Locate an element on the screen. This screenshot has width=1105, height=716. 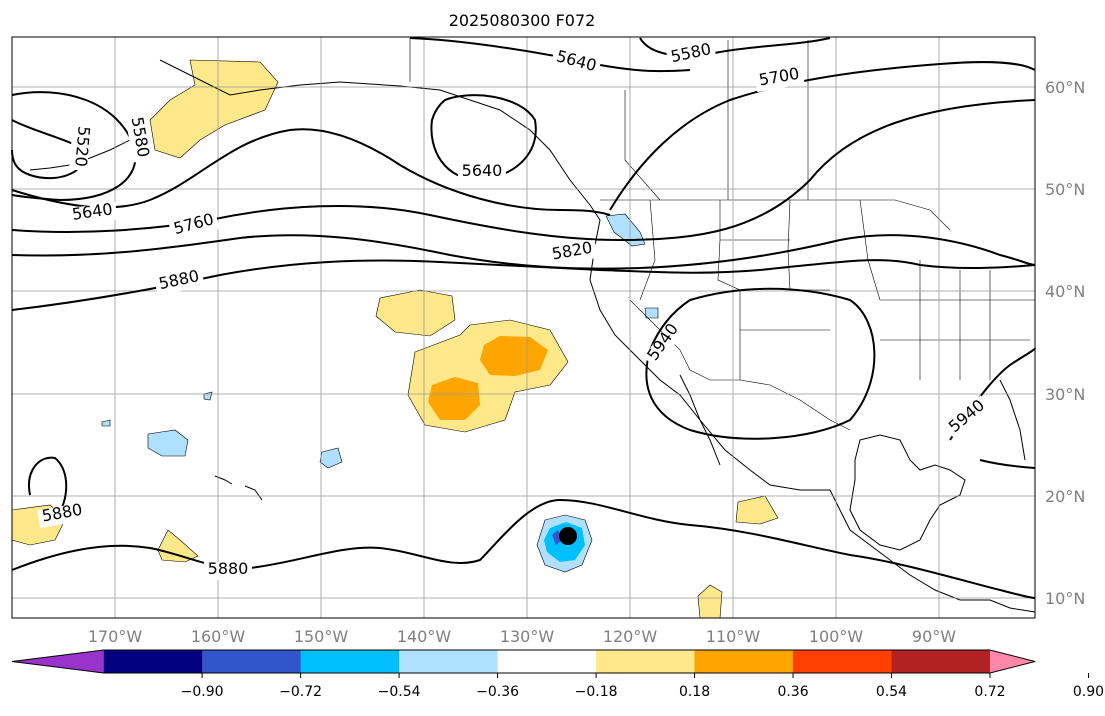
contour-5940-east-lower is located at coordinates (1007, 464).